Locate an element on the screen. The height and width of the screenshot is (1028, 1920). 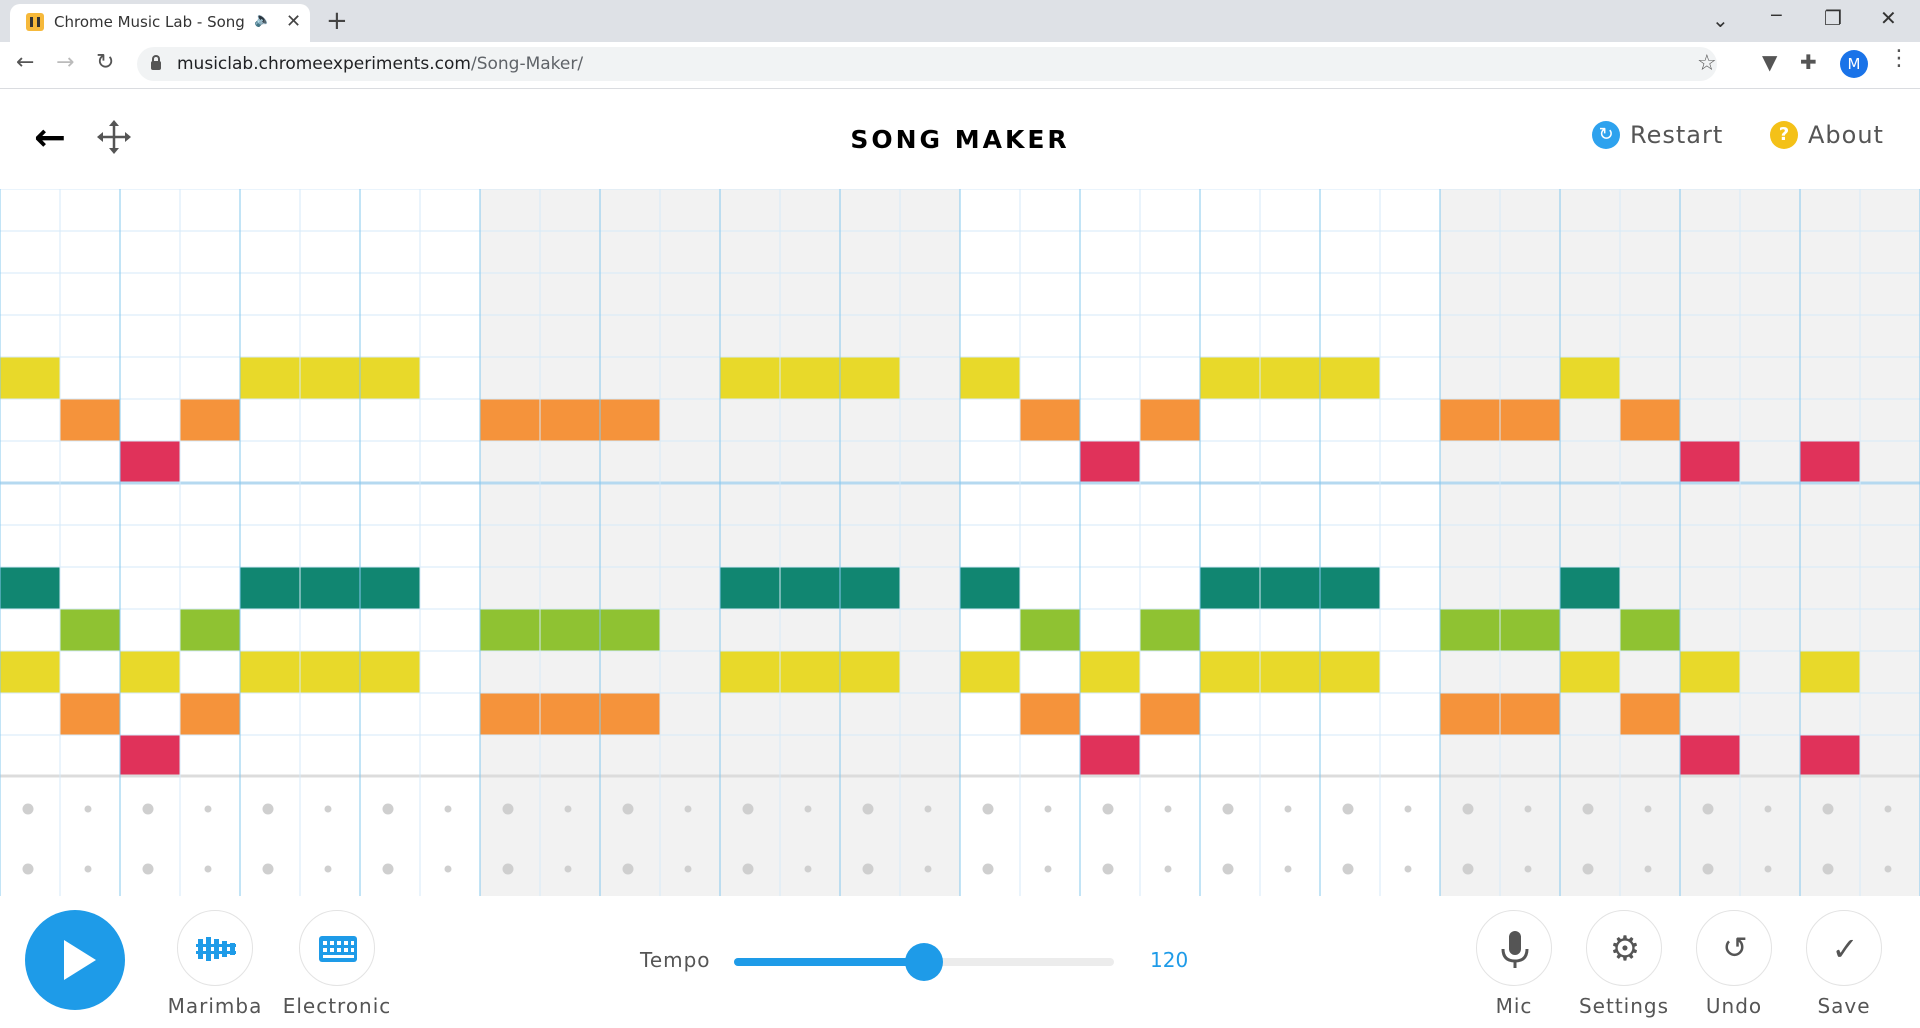
move-arrows-icon is located at coordinates (114, 137).